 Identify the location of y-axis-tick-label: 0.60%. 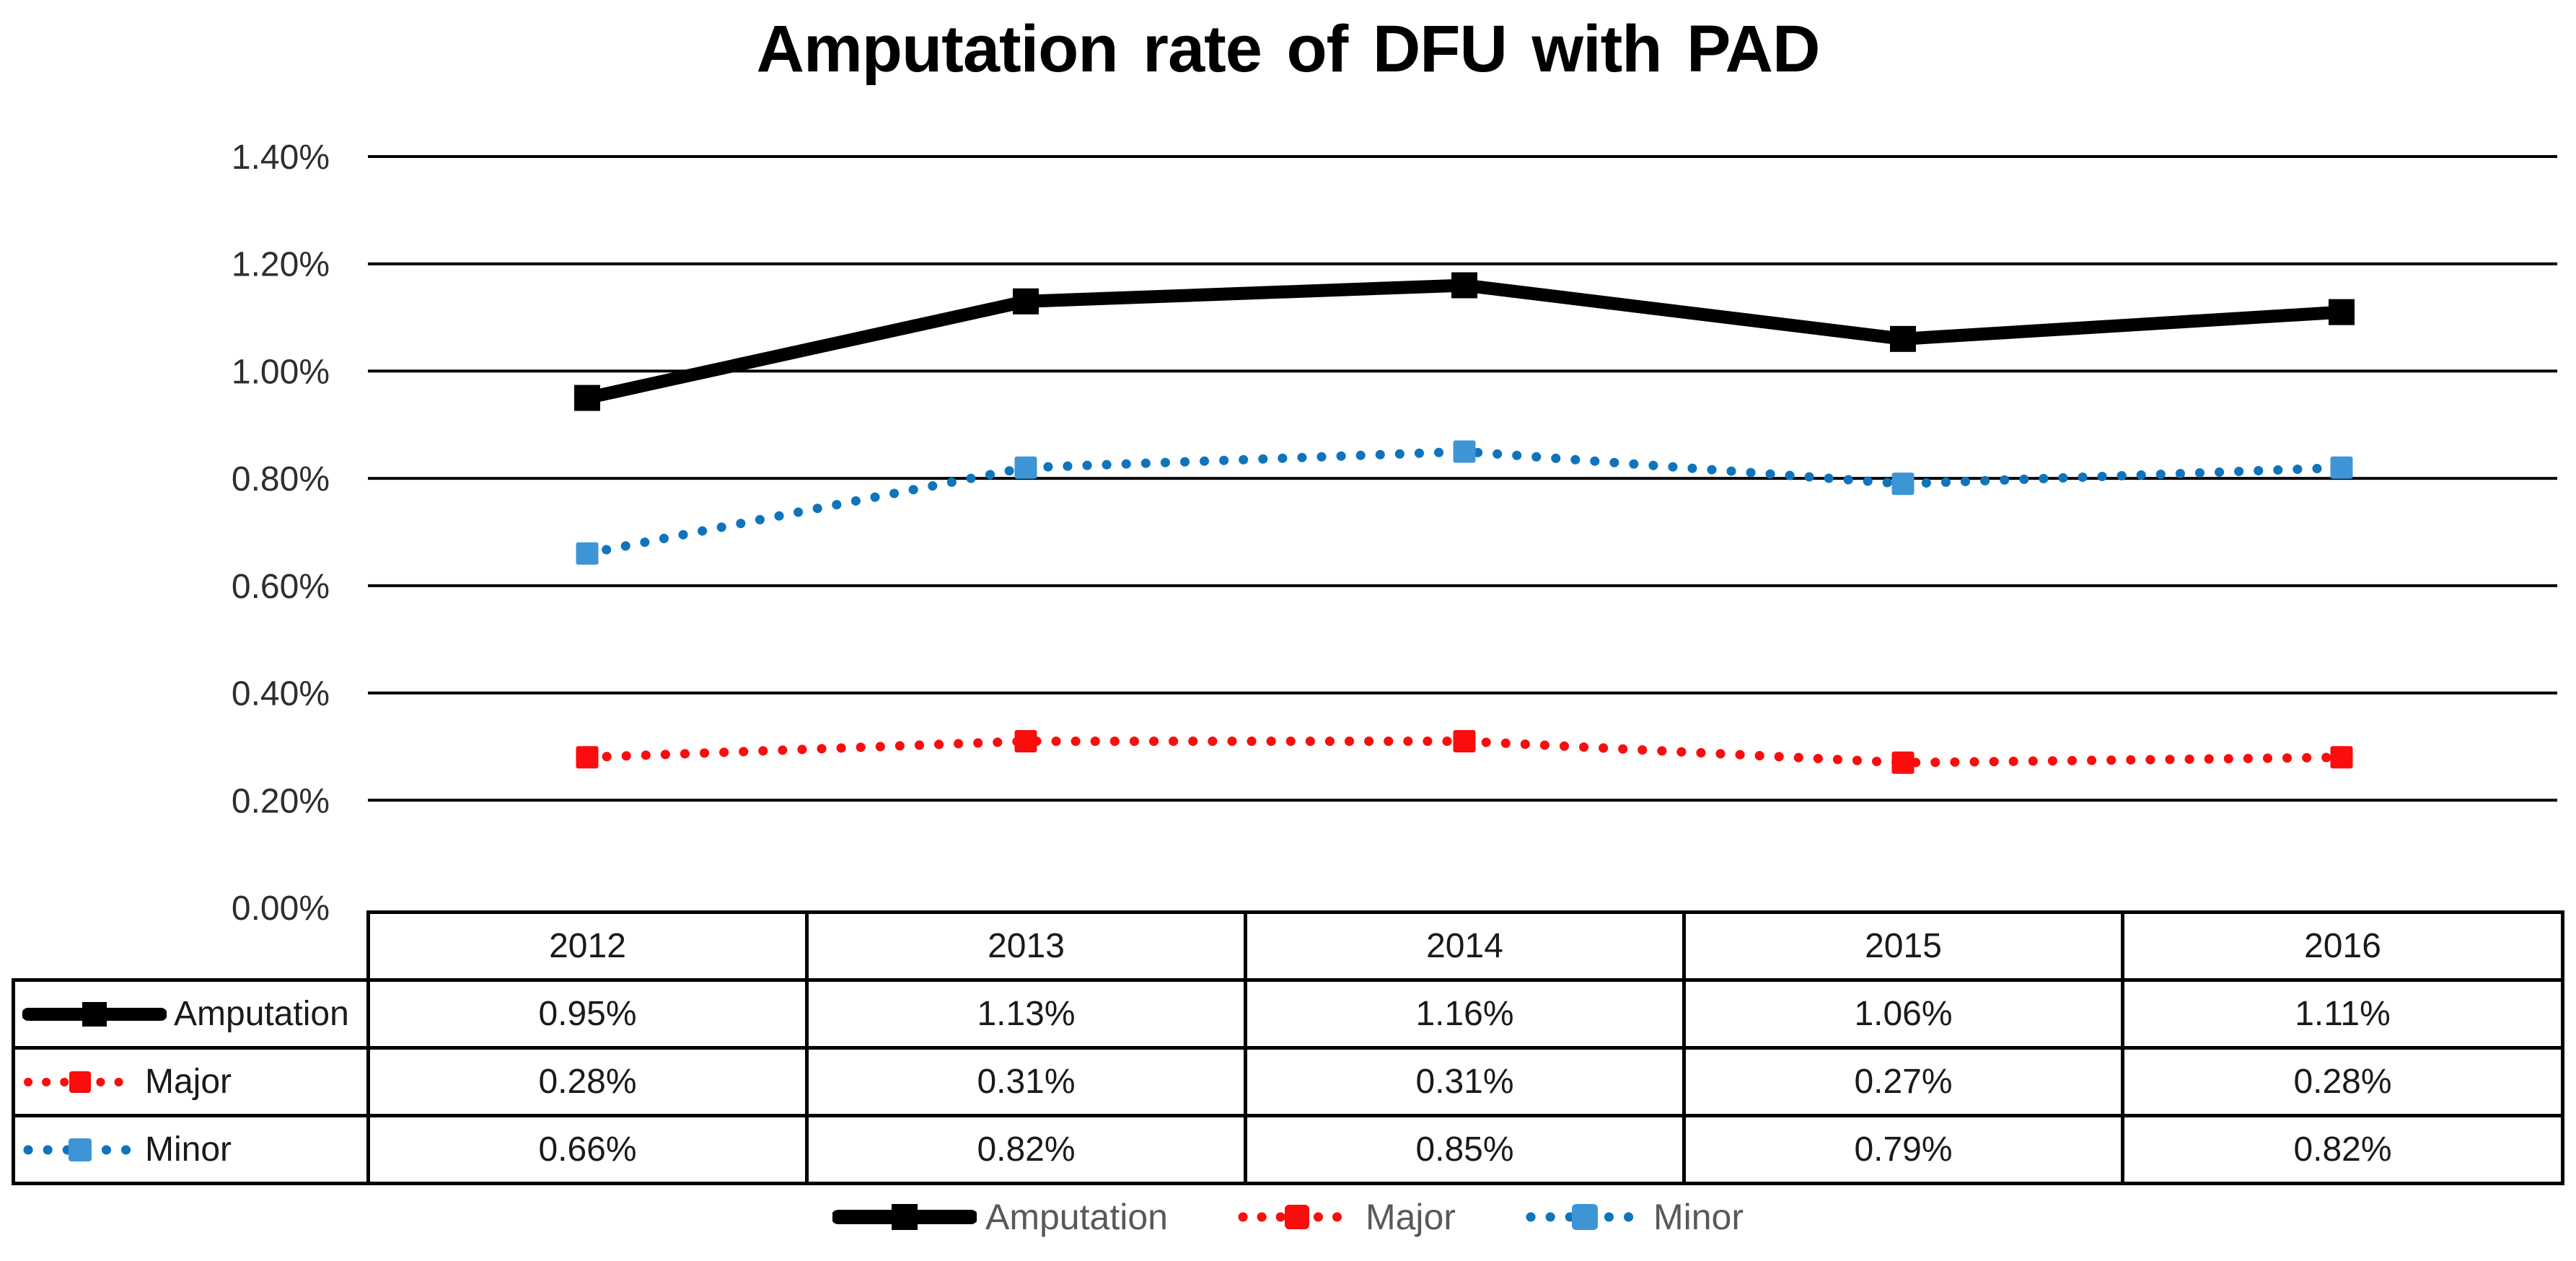
(281, 587).